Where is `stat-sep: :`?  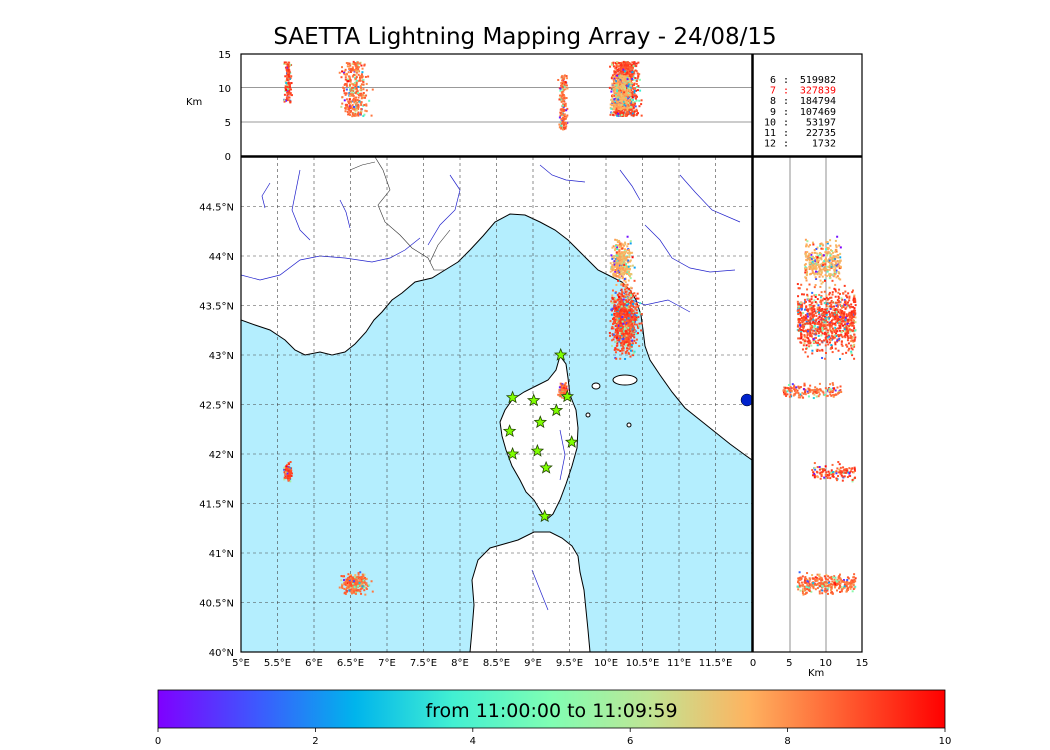 stat-sep: : is located at coordinates (786, 112).